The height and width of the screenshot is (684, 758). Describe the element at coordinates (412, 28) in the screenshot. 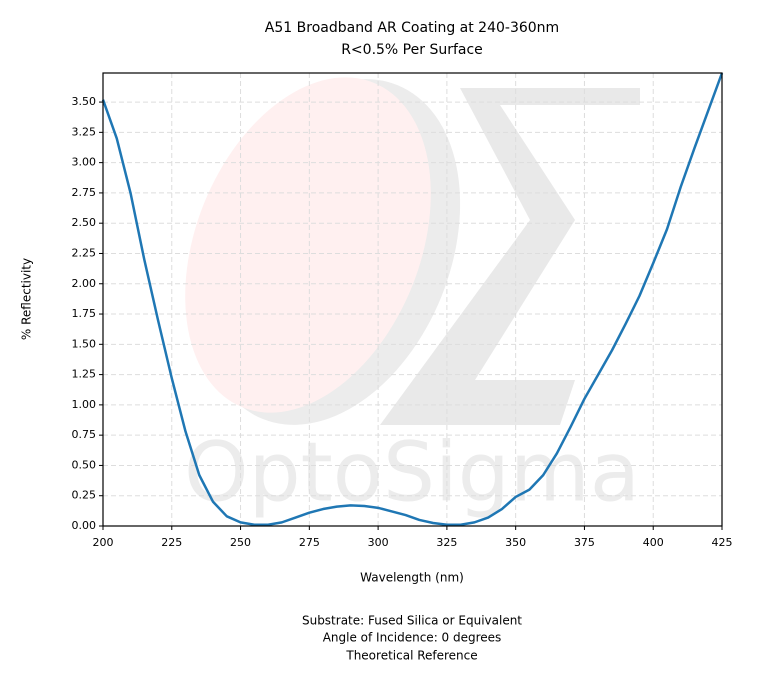

I see `chart-title: A51 Broadband AR Coating at 240-360nm` at that location.